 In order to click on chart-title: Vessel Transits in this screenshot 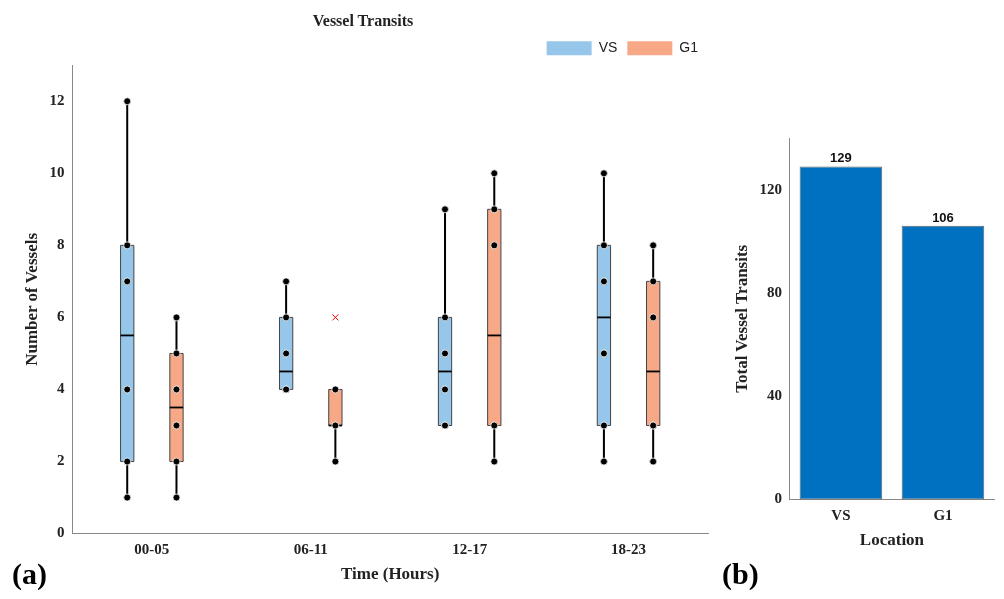, I will do `click(363, 20)`.